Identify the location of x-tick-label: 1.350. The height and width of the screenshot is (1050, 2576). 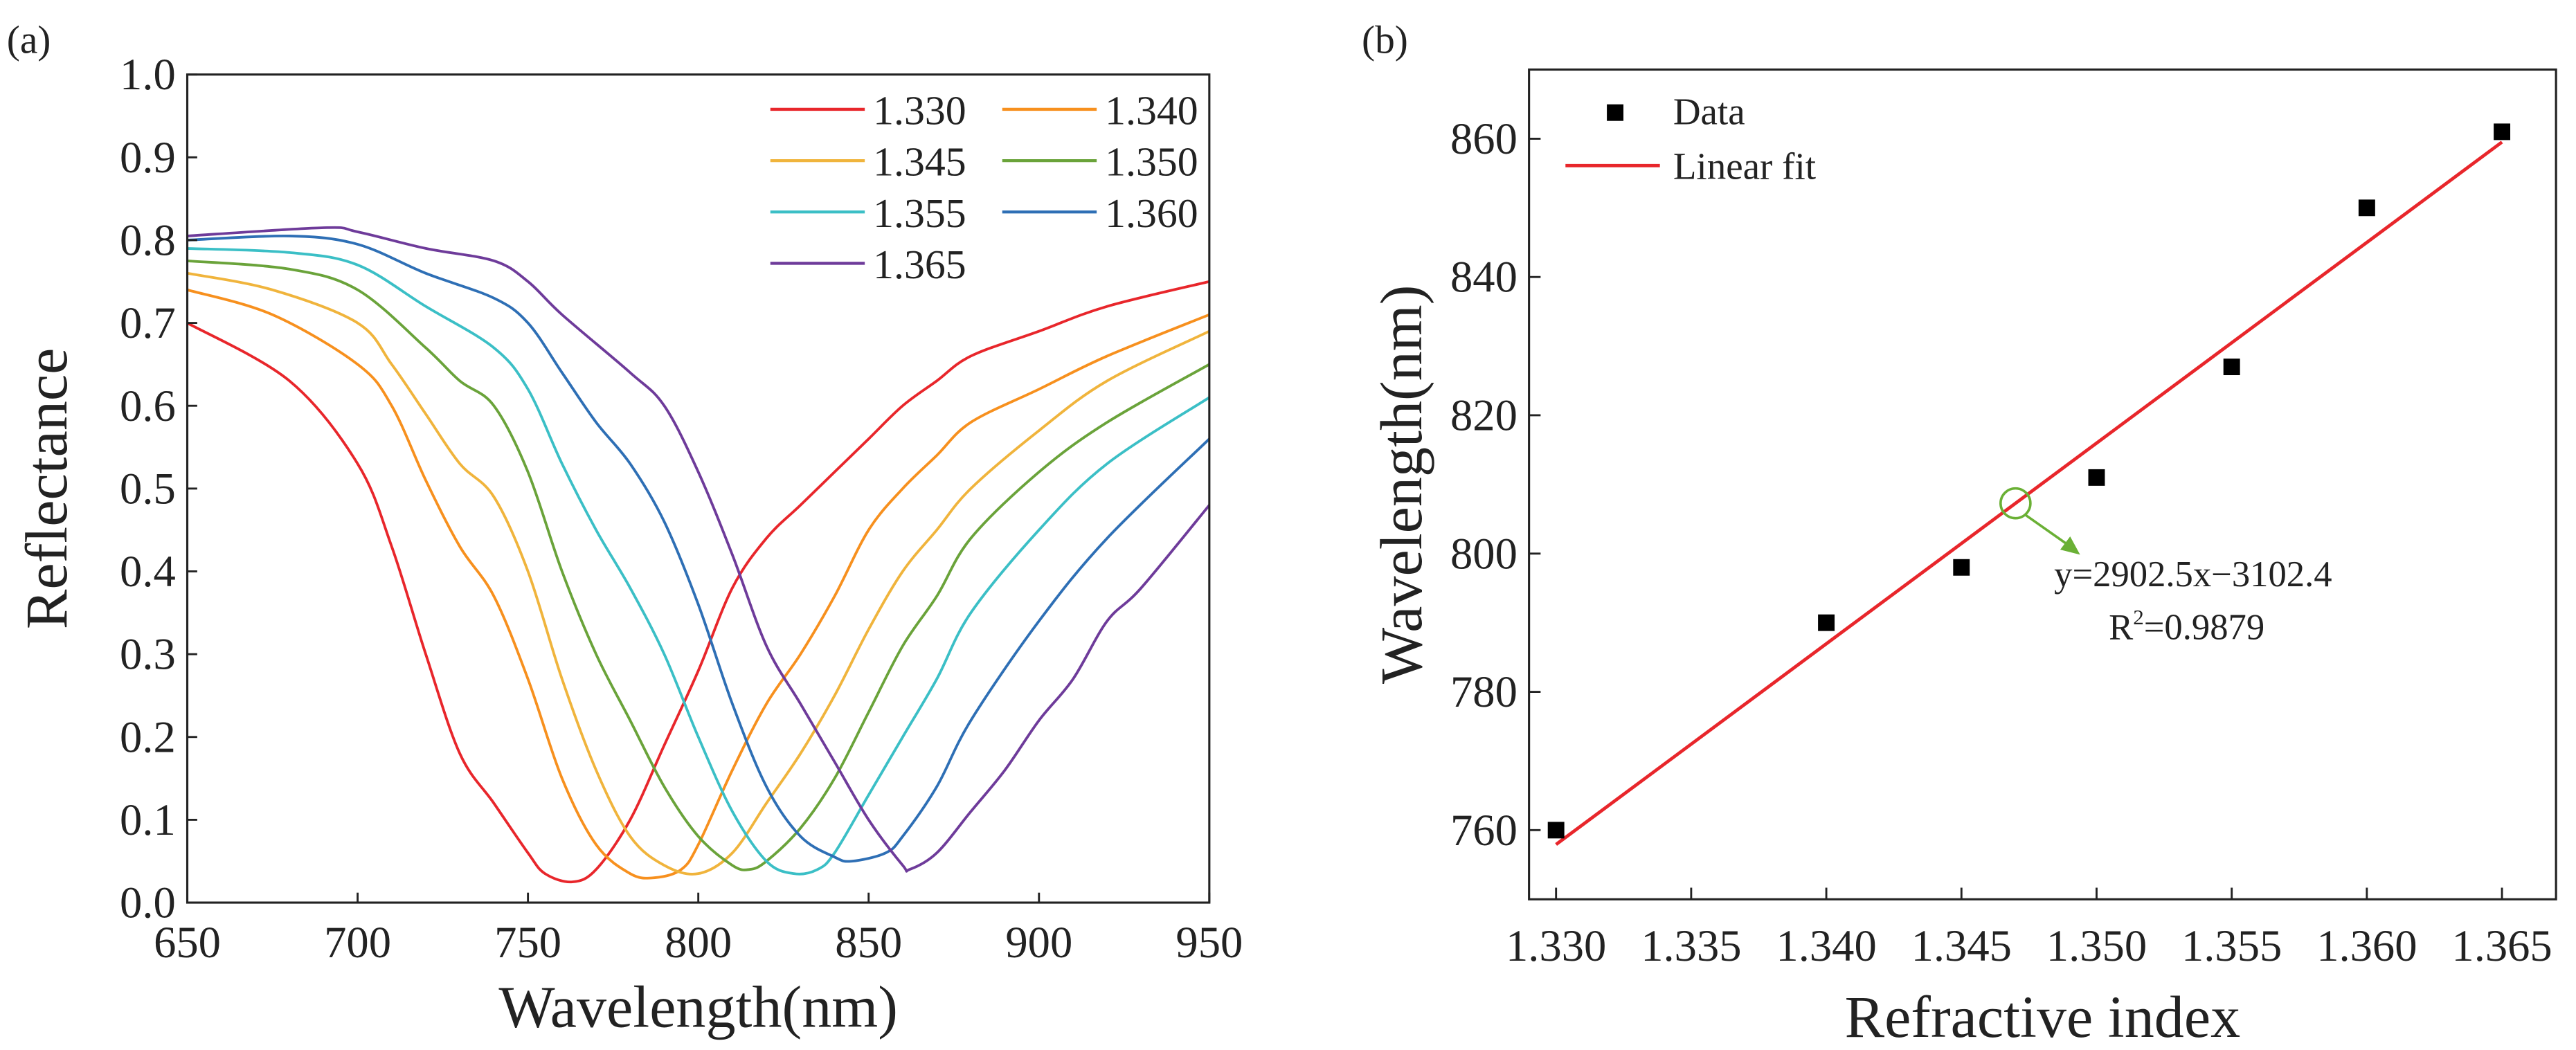
(2096, 945).